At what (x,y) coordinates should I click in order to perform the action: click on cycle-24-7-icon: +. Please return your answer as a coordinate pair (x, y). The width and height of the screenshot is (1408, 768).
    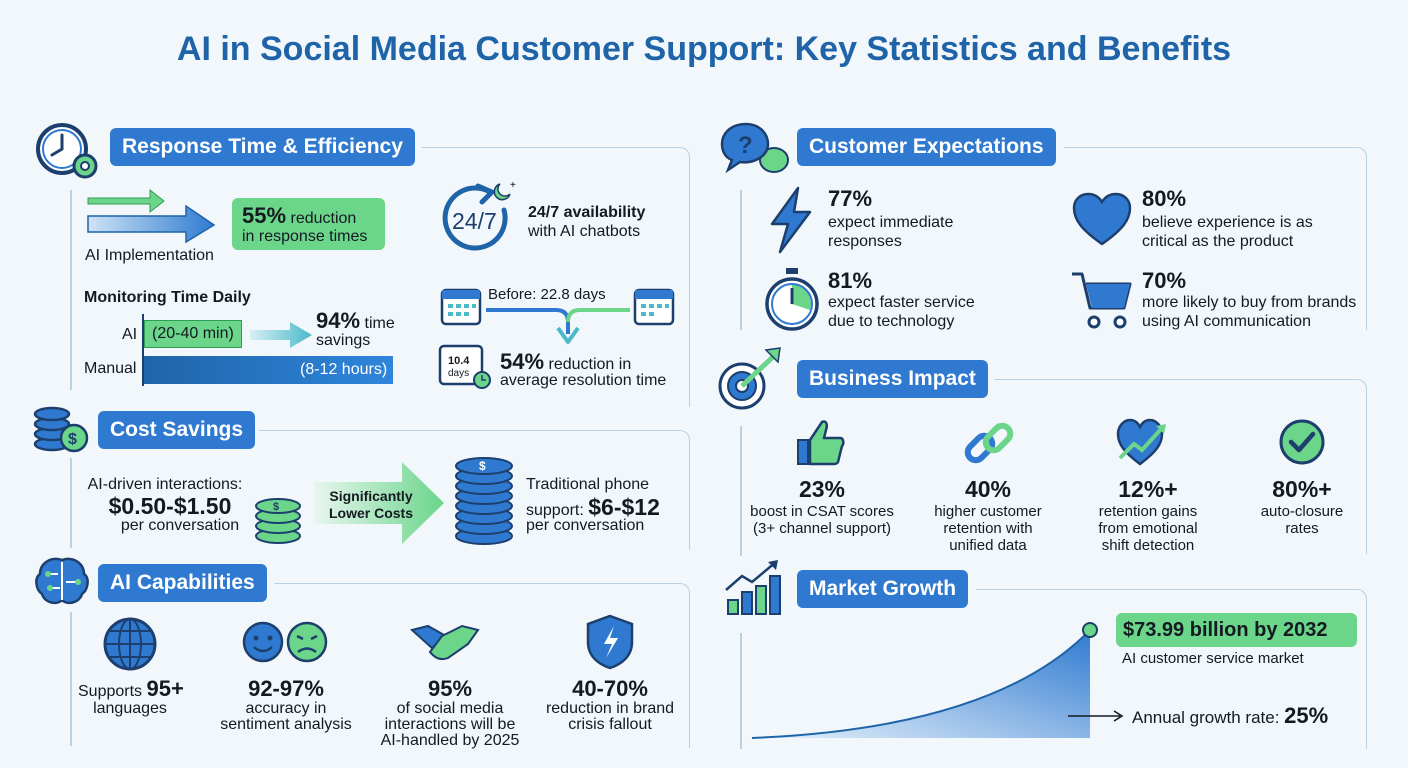
    Looking at the image, I should click on (479, 215).